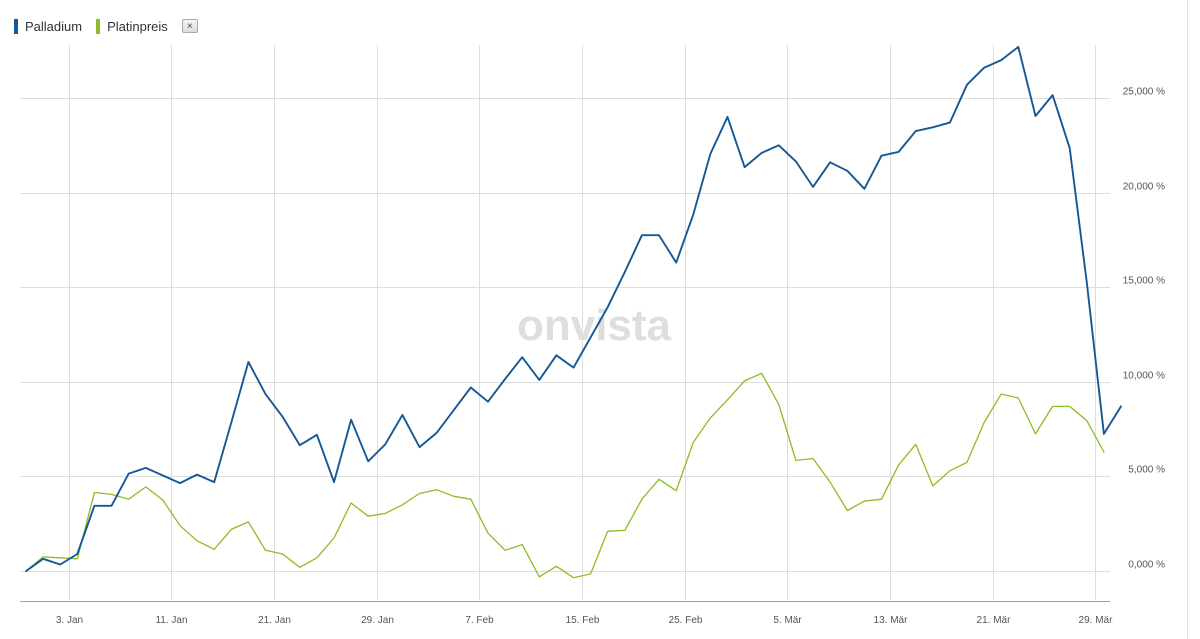 This screenshot has height=639, width=1200. Describe the element at coordinates (1144, 281) in the screenshot. I see `y-tick-label: 15,000 %` at that location.